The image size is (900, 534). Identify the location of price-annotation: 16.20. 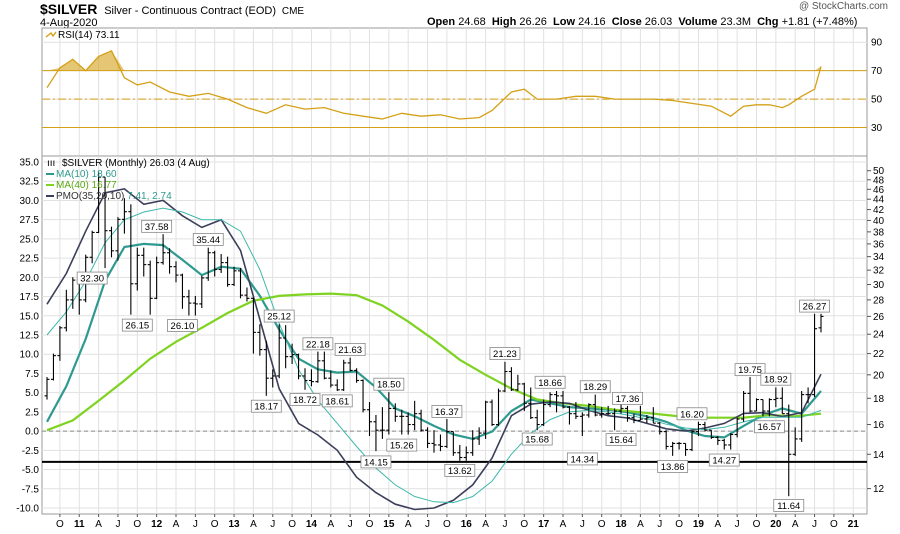
(692, 413).